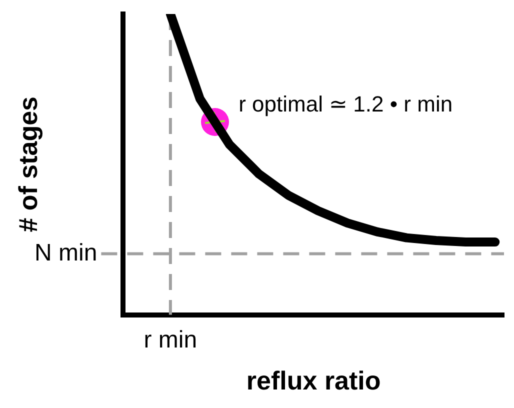 This screenshot has height=408, width=514. Describe the element at coordinates (171, 340) in the screenshot. I see `text: r min` at that location.